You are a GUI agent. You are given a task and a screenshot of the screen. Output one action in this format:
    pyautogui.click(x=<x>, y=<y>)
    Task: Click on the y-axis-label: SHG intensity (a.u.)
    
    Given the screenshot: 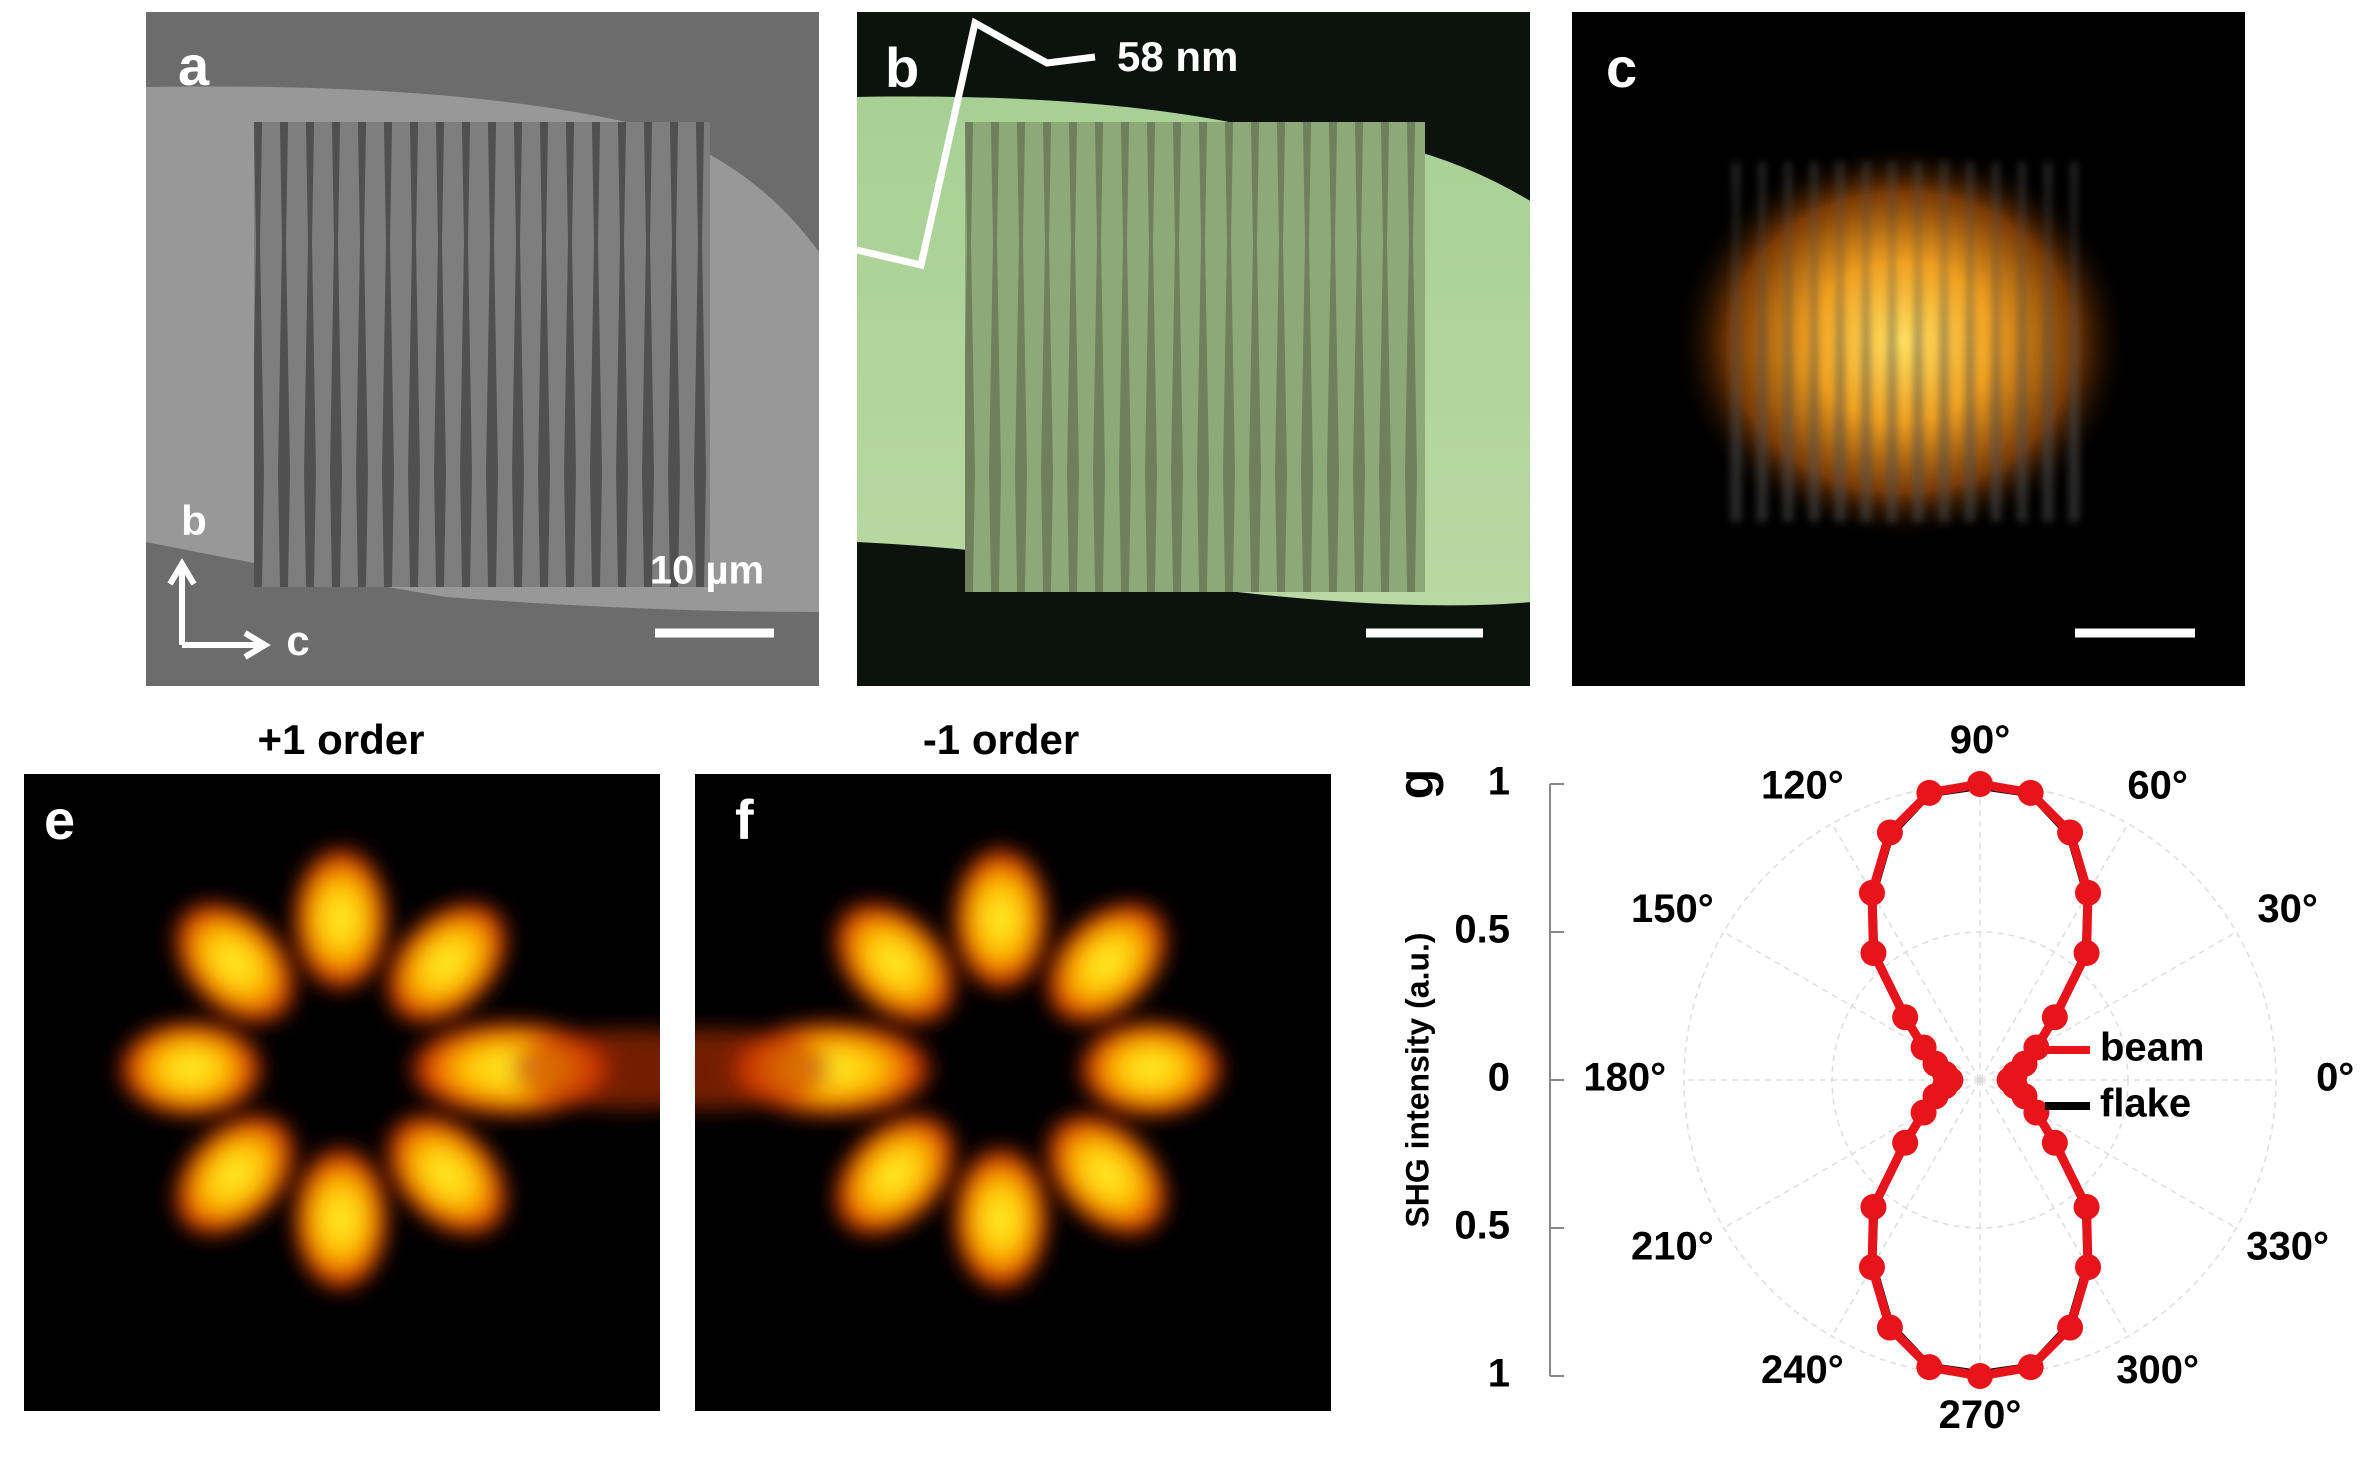 What is the action you would take?
    pyautogui.click(x=1417, y=1079)
    